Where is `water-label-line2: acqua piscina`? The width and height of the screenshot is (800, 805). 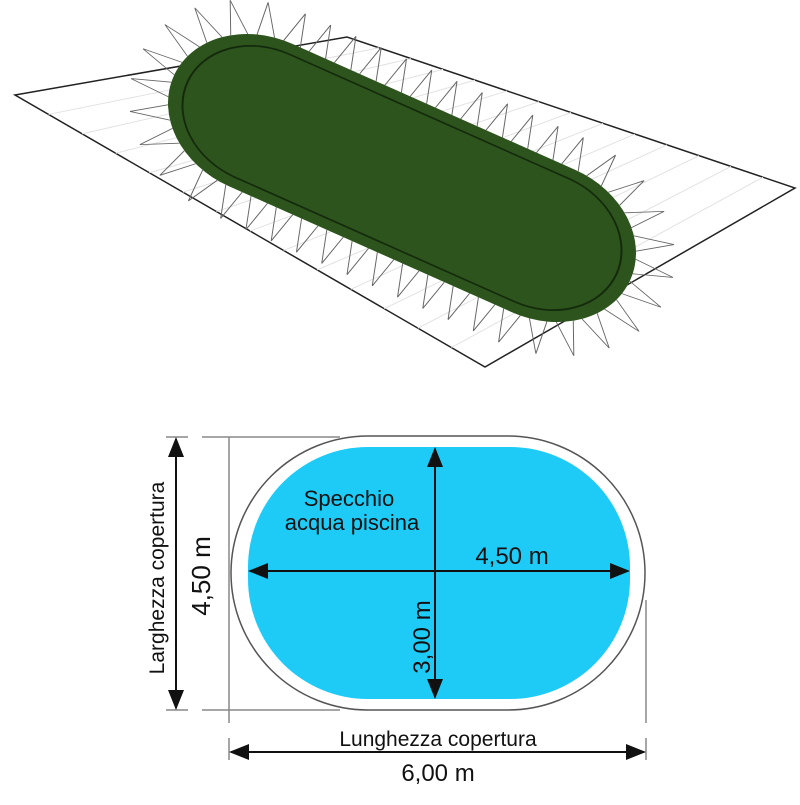 water-label-line2: acqua piscina is located at coordinates (352, 522).